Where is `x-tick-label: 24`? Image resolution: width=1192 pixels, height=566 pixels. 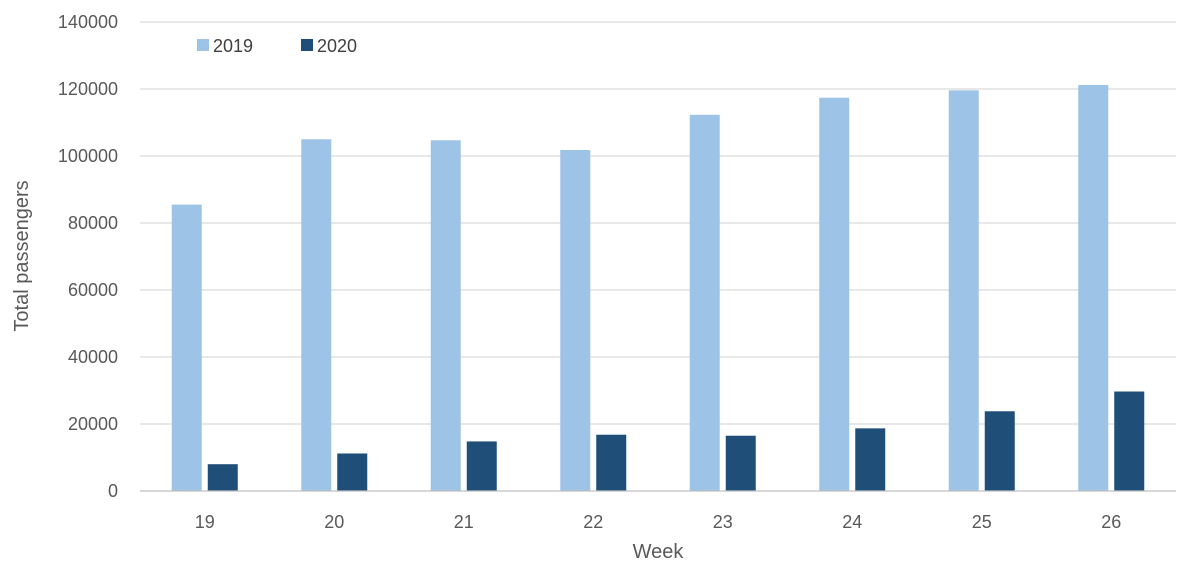 x-tick-label: 24 is located at coordinates (852, 522).